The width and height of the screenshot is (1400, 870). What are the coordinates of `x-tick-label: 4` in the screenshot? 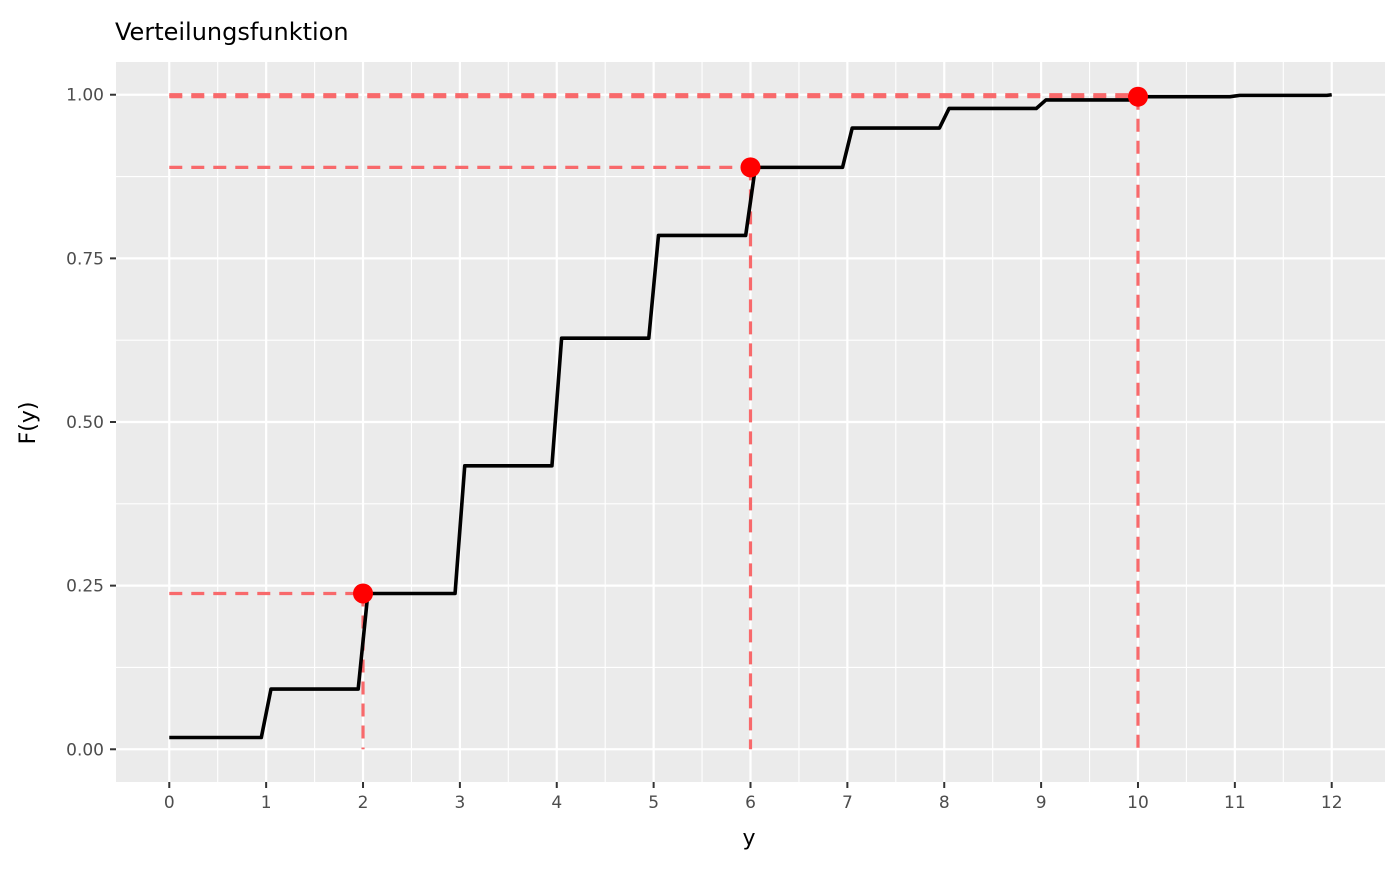 It's located at (556, 803).